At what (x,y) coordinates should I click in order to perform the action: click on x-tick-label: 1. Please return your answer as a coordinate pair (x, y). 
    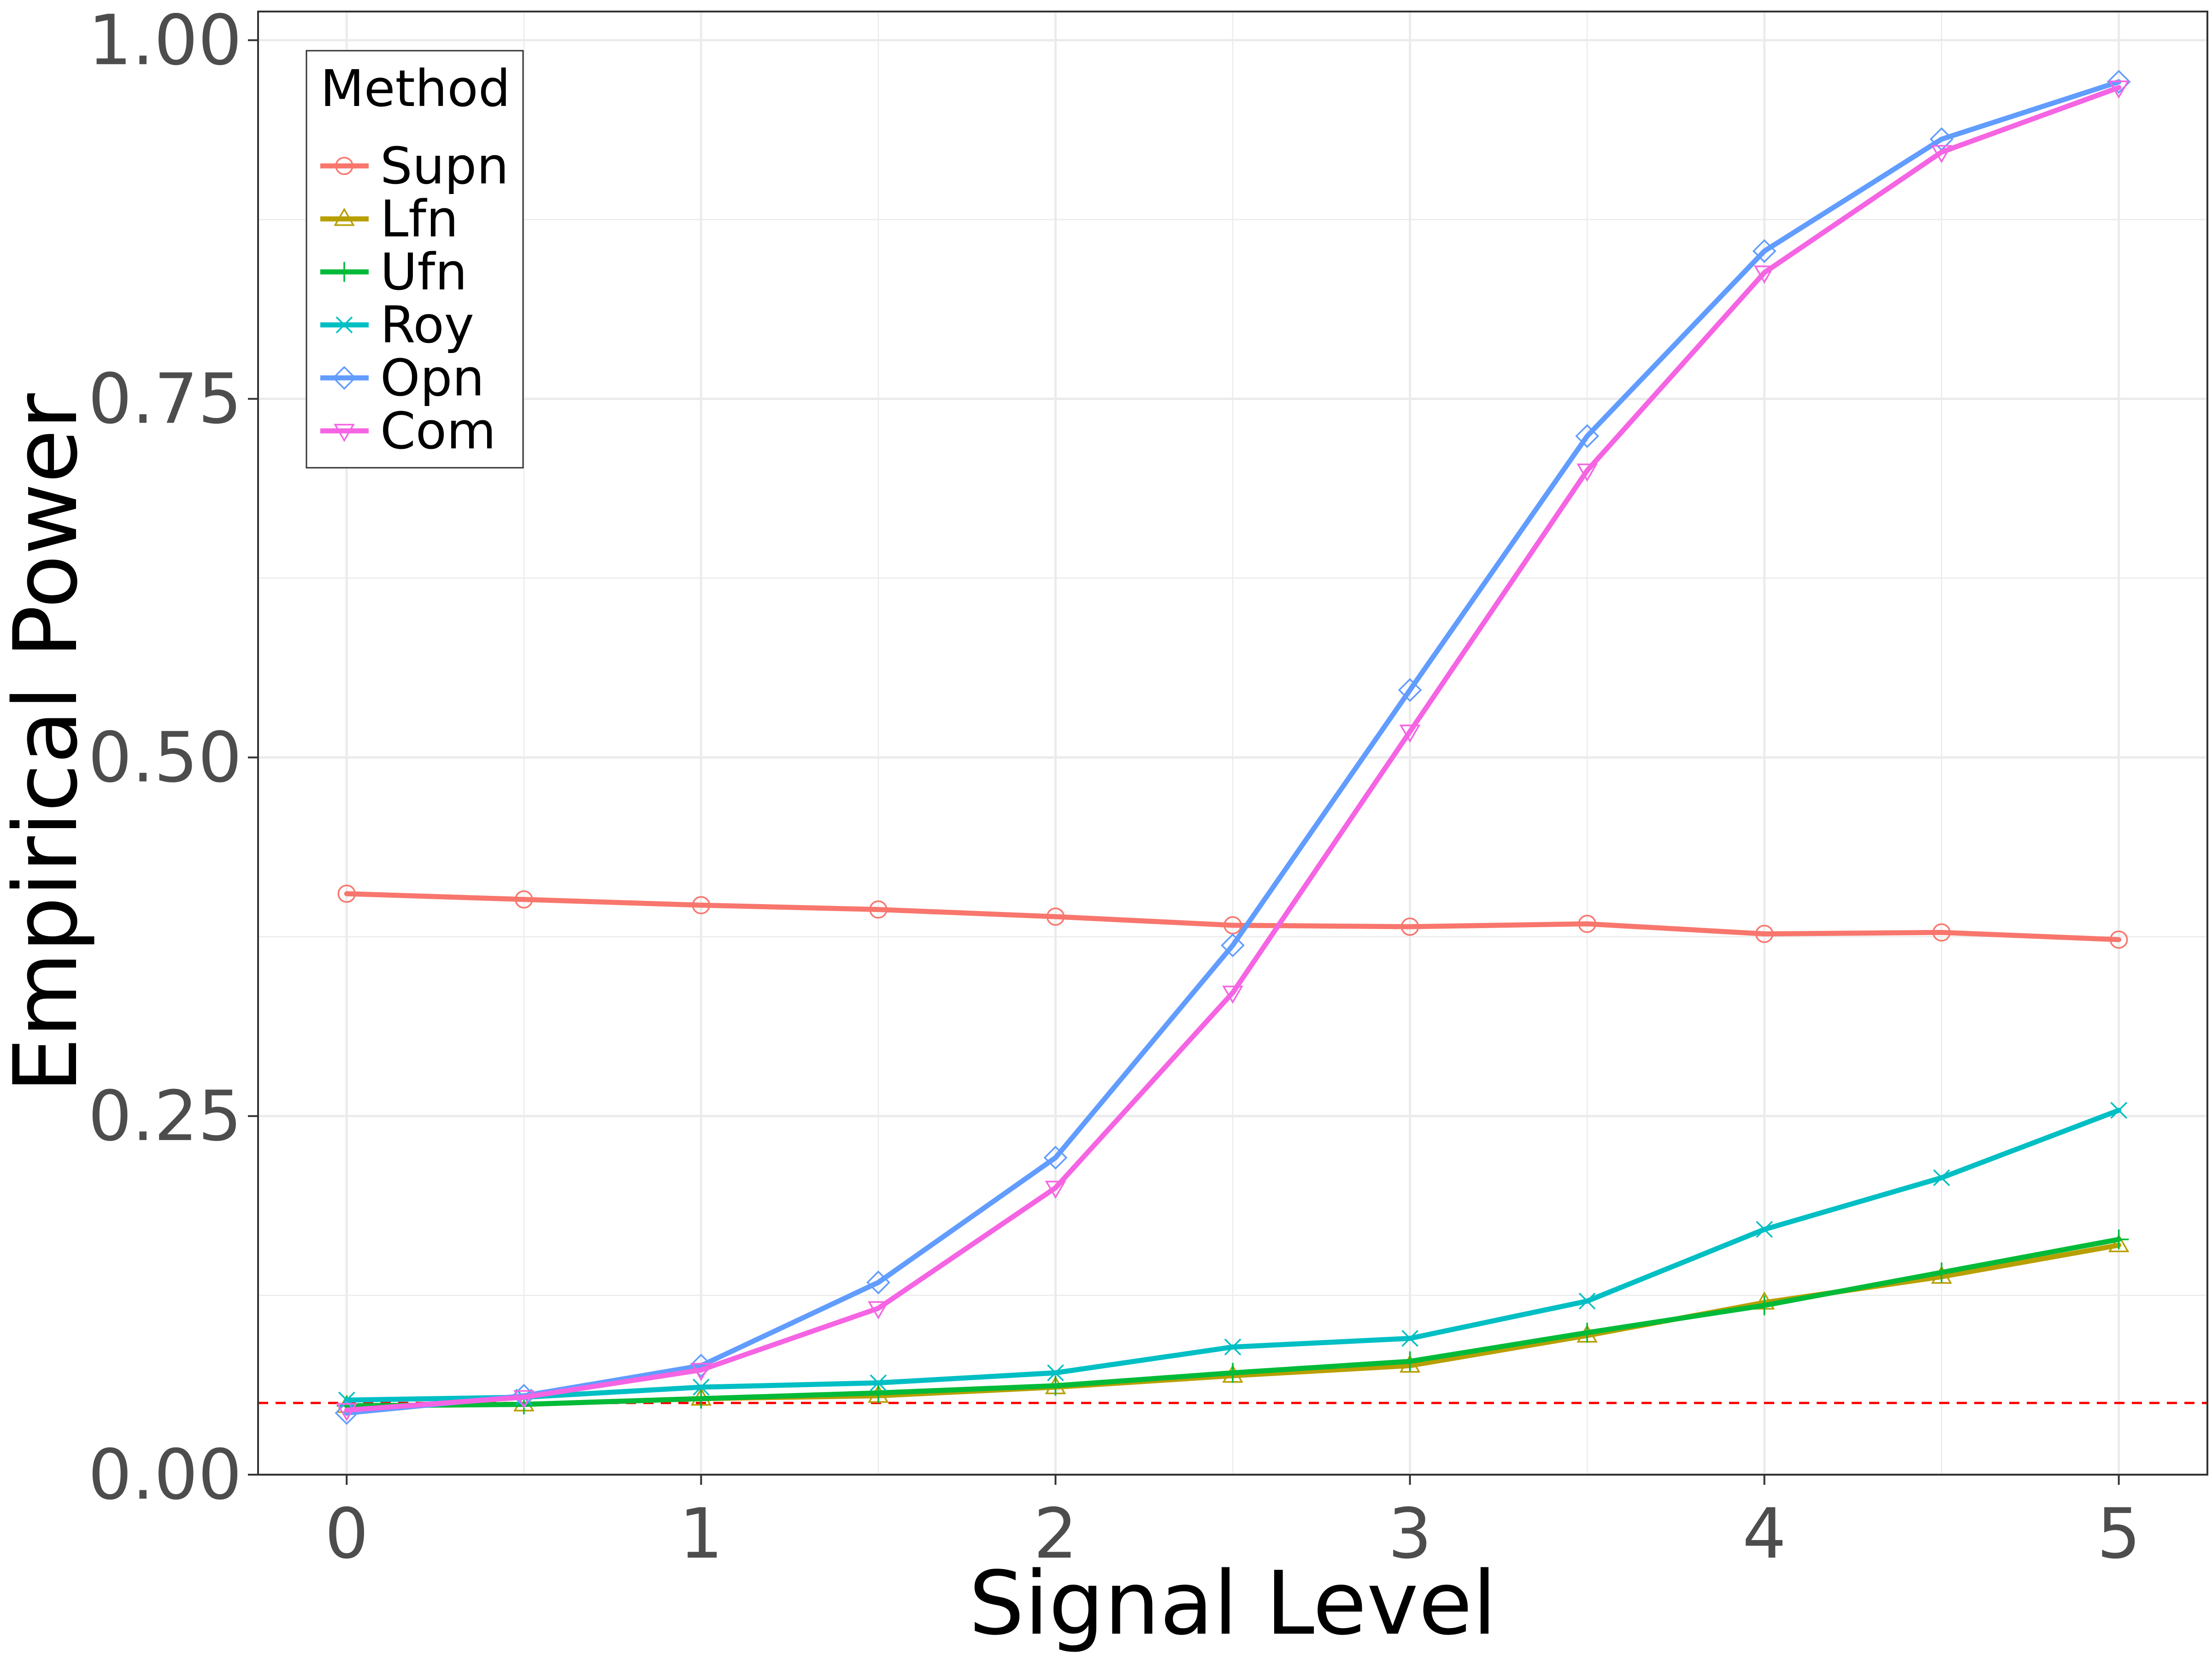
    Looking at the image, I should click on (701, 1534).